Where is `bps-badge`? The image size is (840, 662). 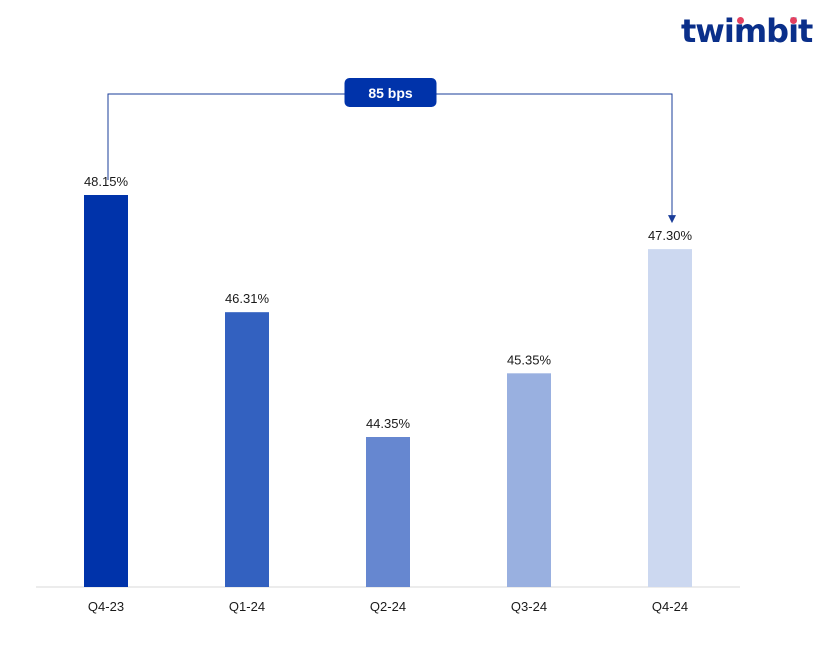
bps-badge is located at coordinates (390, 92).